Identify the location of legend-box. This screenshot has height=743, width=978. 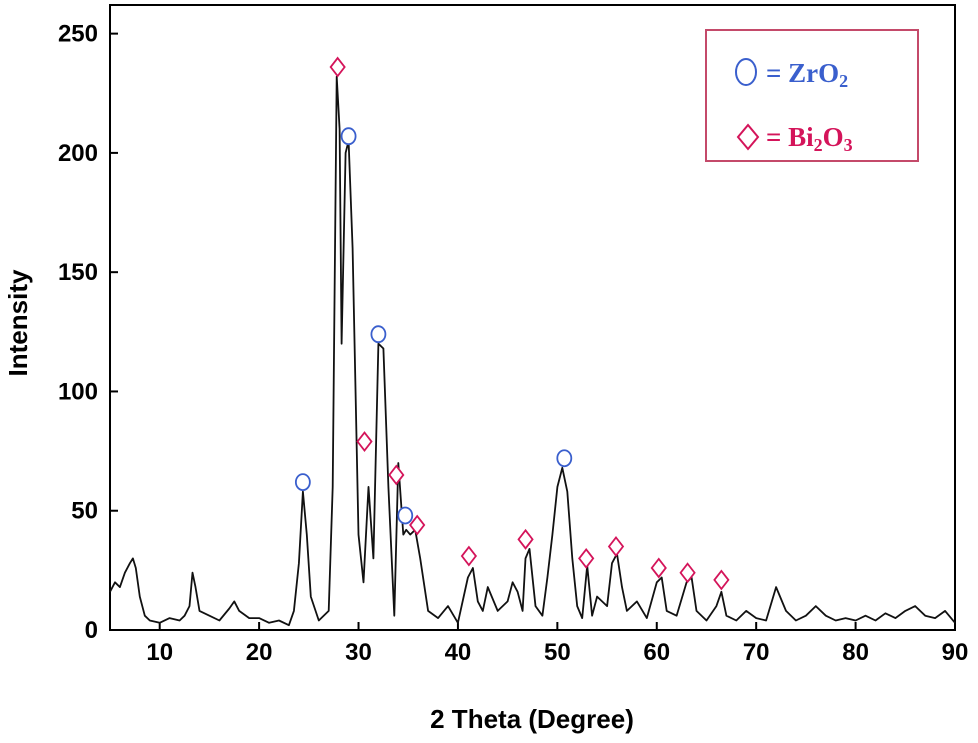
(812, 95).